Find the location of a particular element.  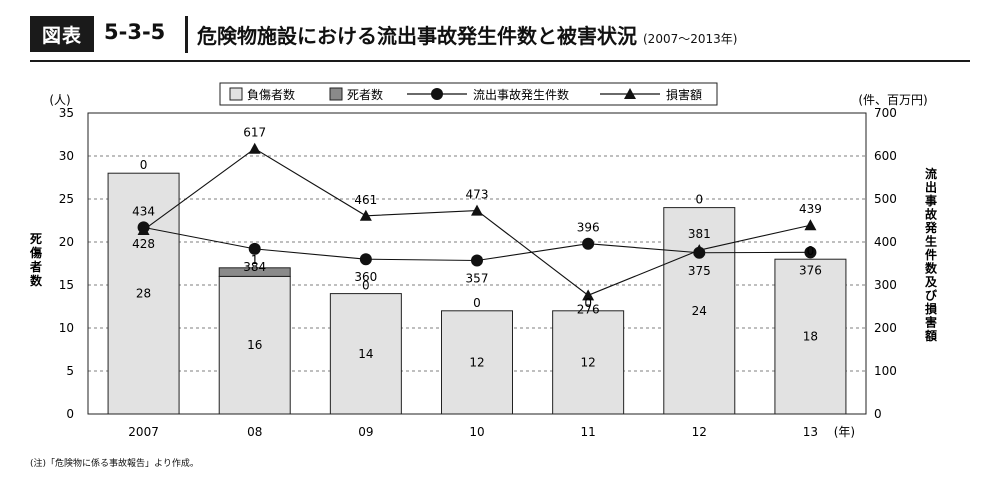

right-axis-unit: (件、百万円) is located at coordinates (892, 100).